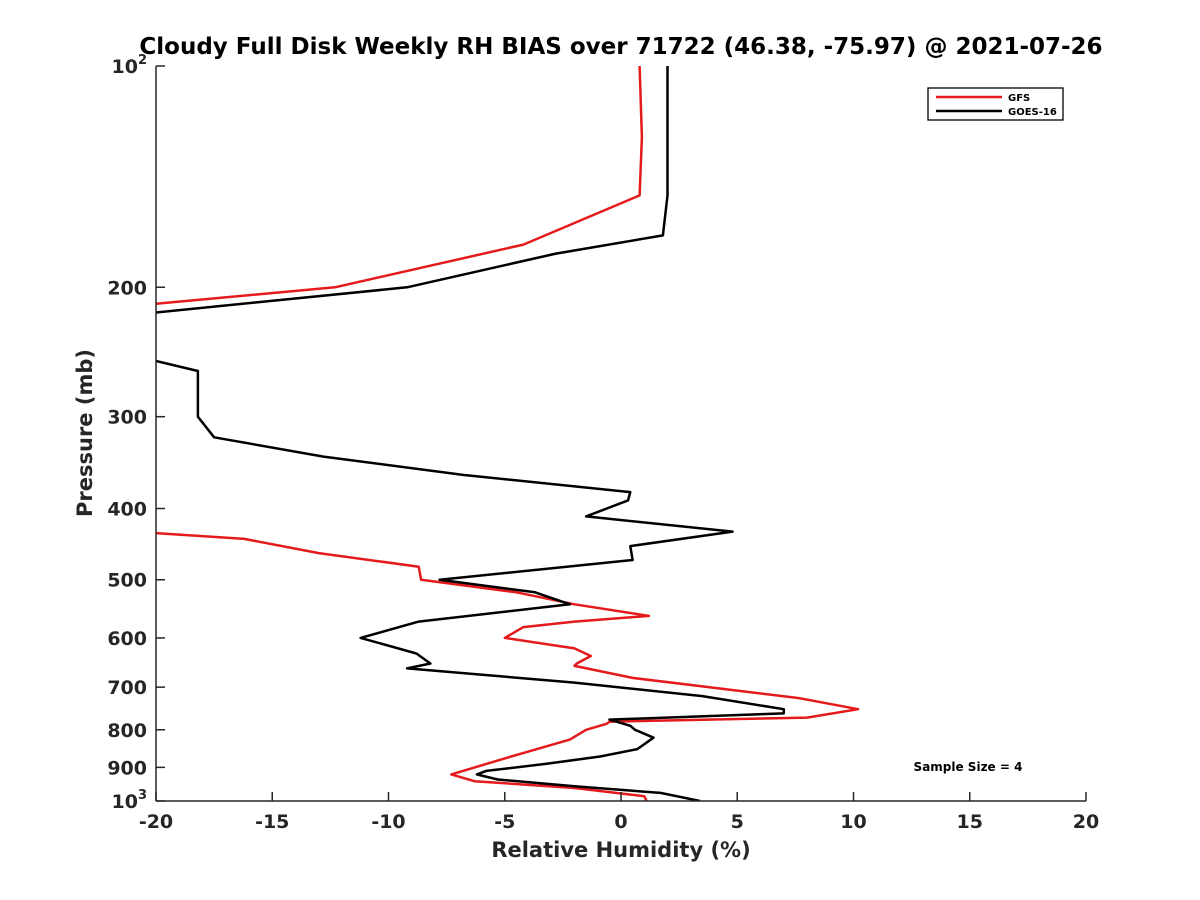 This screenshot has height=900, width=1200. I want to click on x-tick-label: 20, so click(1086, 822).